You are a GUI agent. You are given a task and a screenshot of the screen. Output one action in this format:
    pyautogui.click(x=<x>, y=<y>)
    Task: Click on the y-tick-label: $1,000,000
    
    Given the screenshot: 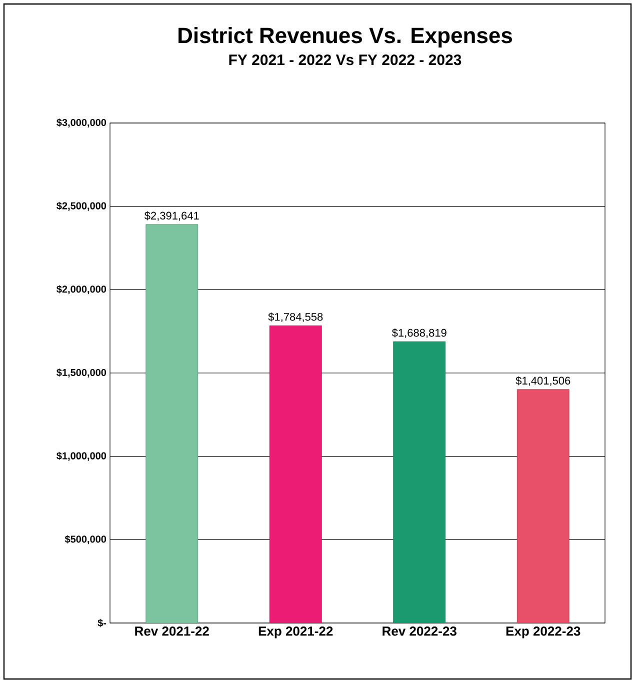 What is the action you would take?
    pyautogui.click(x=81, y=456)
    